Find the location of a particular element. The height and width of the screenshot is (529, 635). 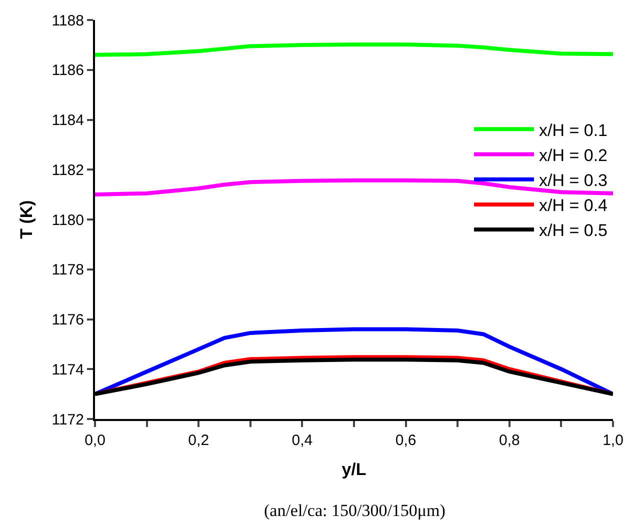

x-tick-label: 0,8 is located at coordinates (509, 440).